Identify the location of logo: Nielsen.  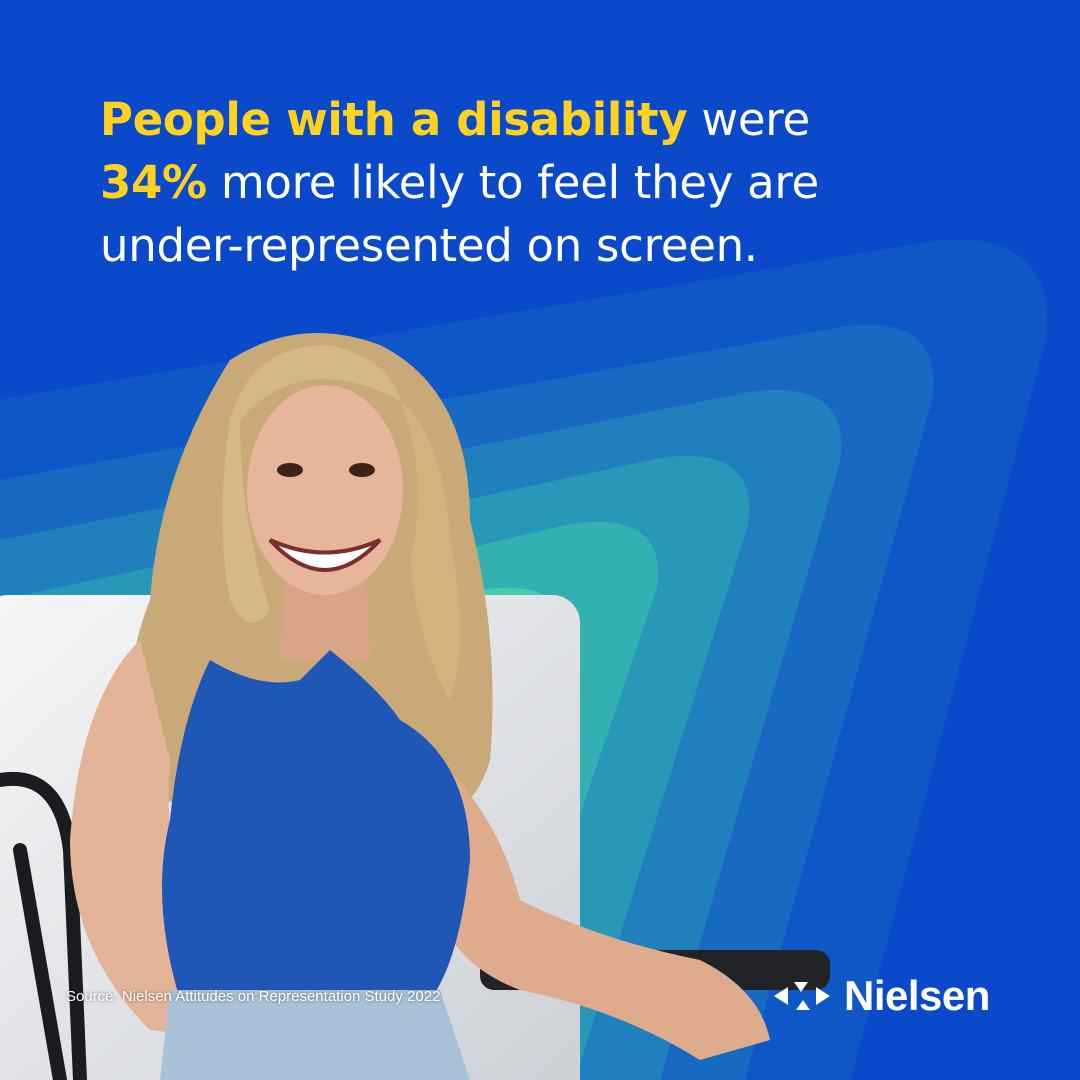
(881, 996).